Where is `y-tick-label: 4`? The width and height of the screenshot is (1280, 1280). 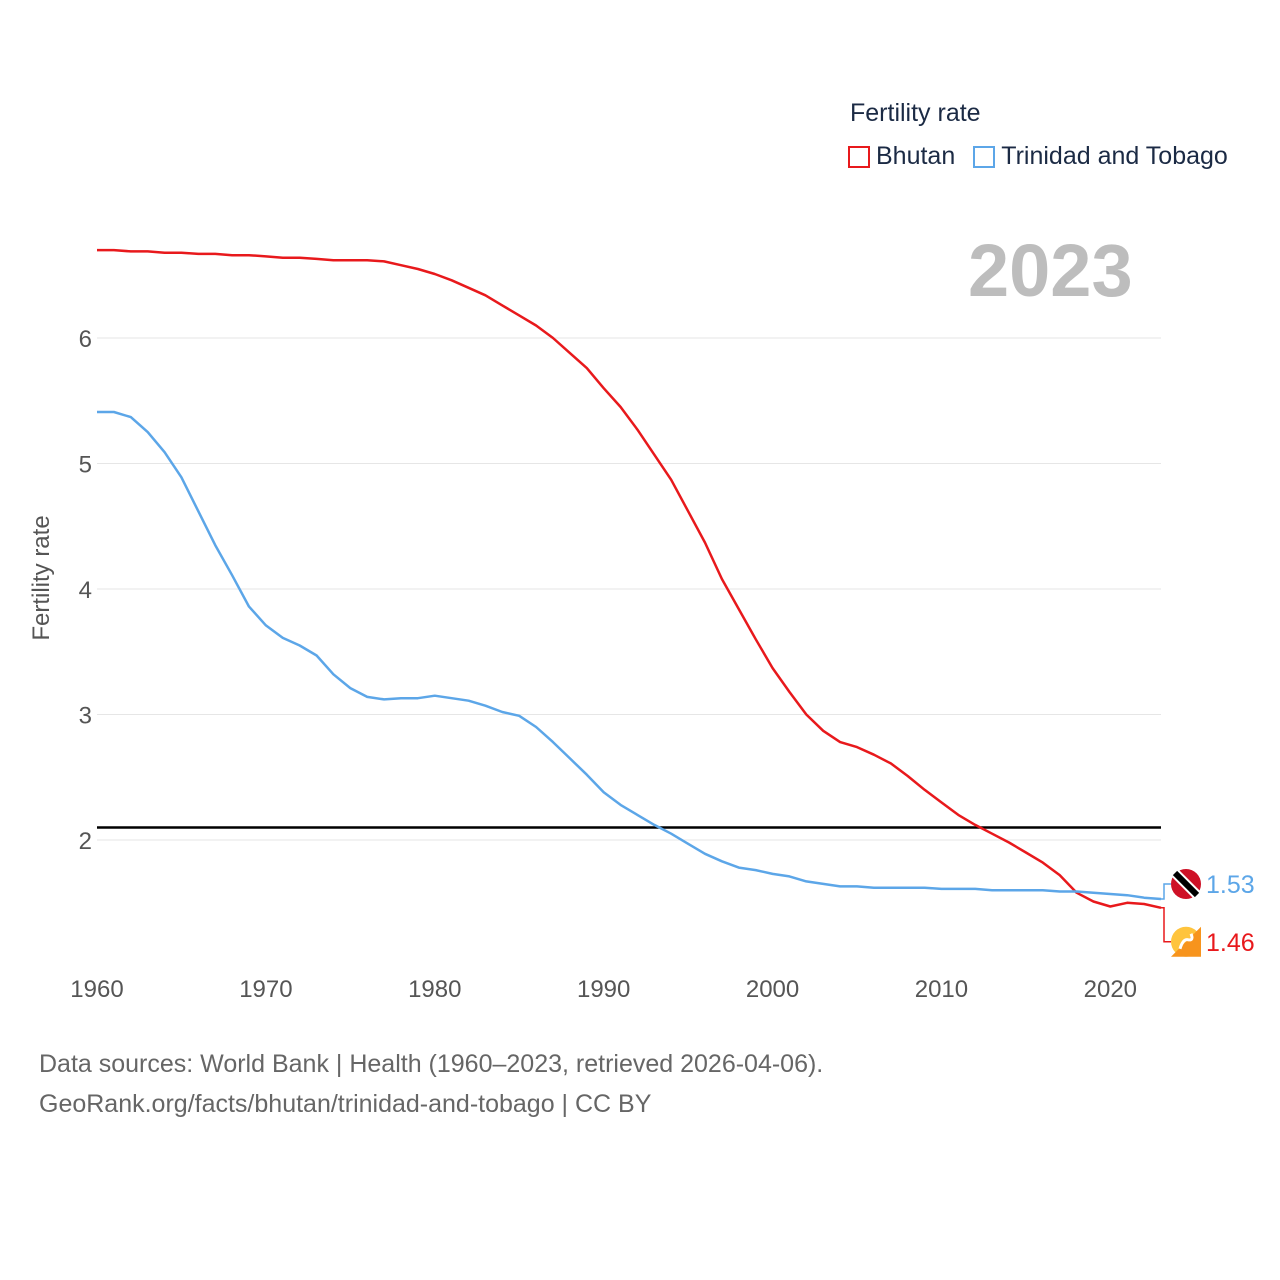
y-tick-label: 4 is located at coordinates (85, 590).